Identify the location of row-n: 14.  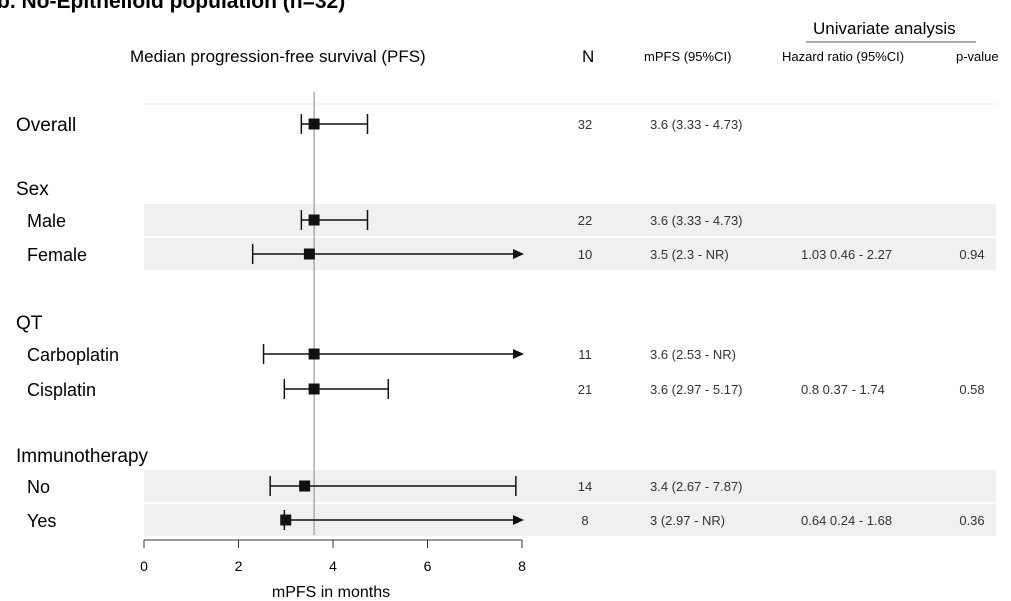
(585, 486).